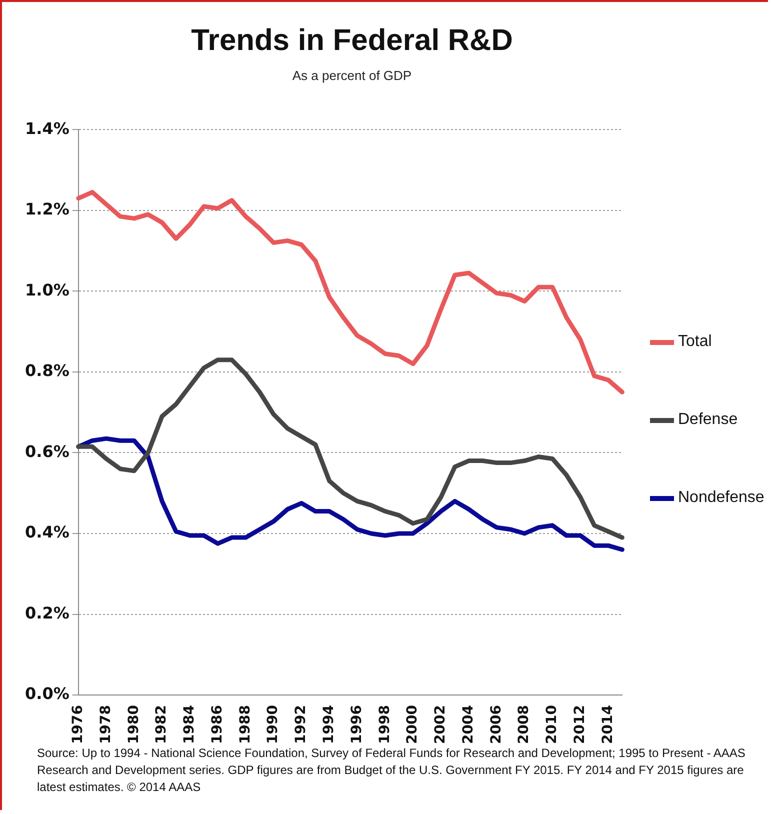 The image size is (772, 814). What do you see at coordinates (47, 451) in the screenshot?
I see `y-tick-label: 0.6%` at bounding box center [47, 451].